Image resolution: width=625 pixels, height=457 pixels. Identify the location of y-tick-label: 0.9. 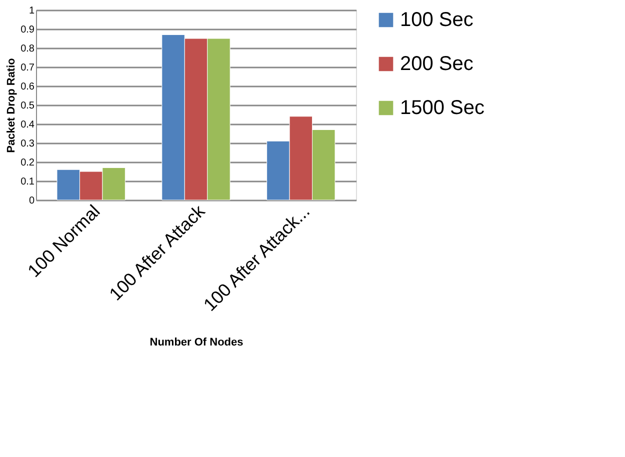
(27, 30).